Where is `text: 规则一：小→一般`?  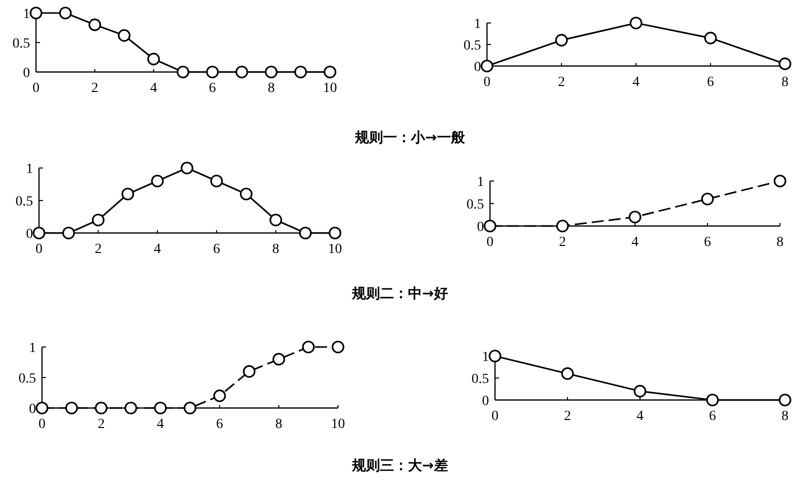
text: 规则一：小→一般 is located at coordinates (410, 138).